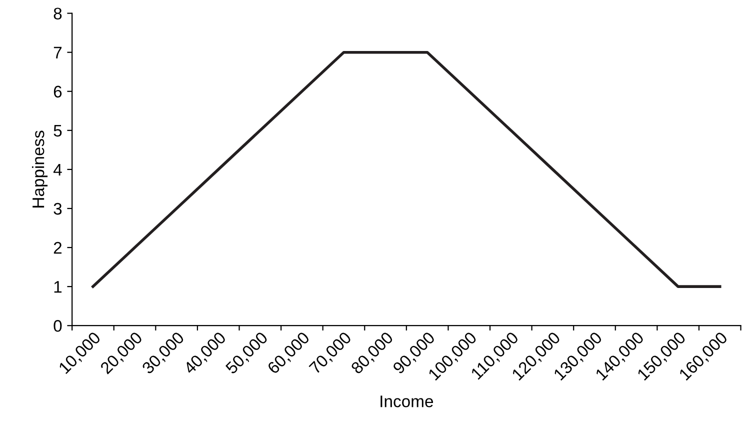  What do you see at coordinates (58, 130) in the screenshot?
I see `y-tick-label: 5` at bounding box center [58, 130].